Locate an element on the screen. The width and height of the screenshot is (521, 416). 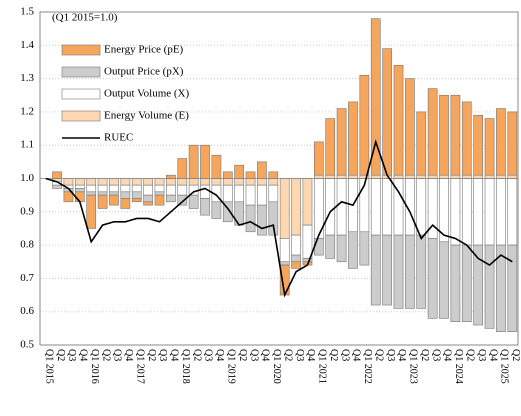
y-tick-label: 1.0 is located at coordinates (27, 178).